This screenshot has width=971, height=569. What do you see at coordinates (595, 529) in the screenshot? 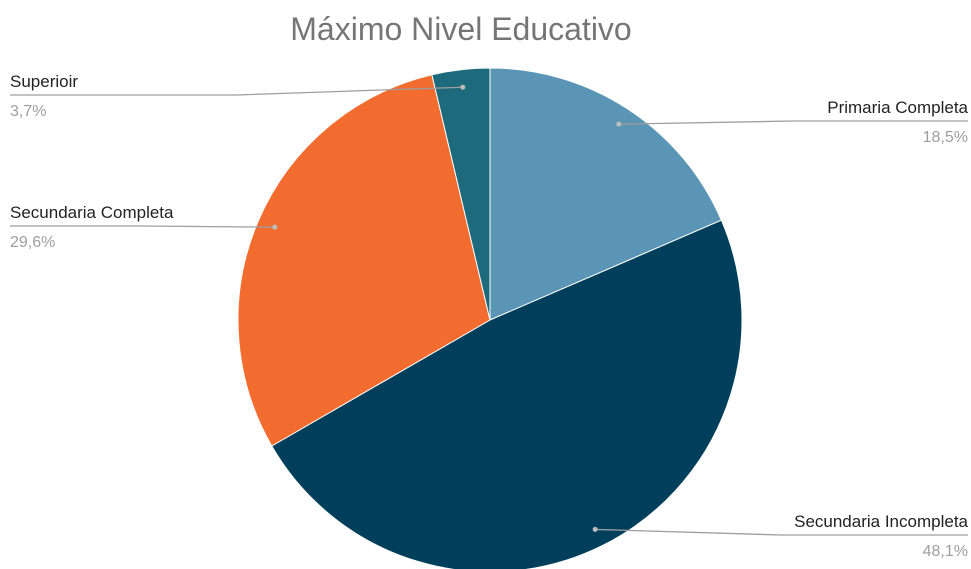
I see `leader-dot-secundaria-incompleta` at bounding box center [595, 529].